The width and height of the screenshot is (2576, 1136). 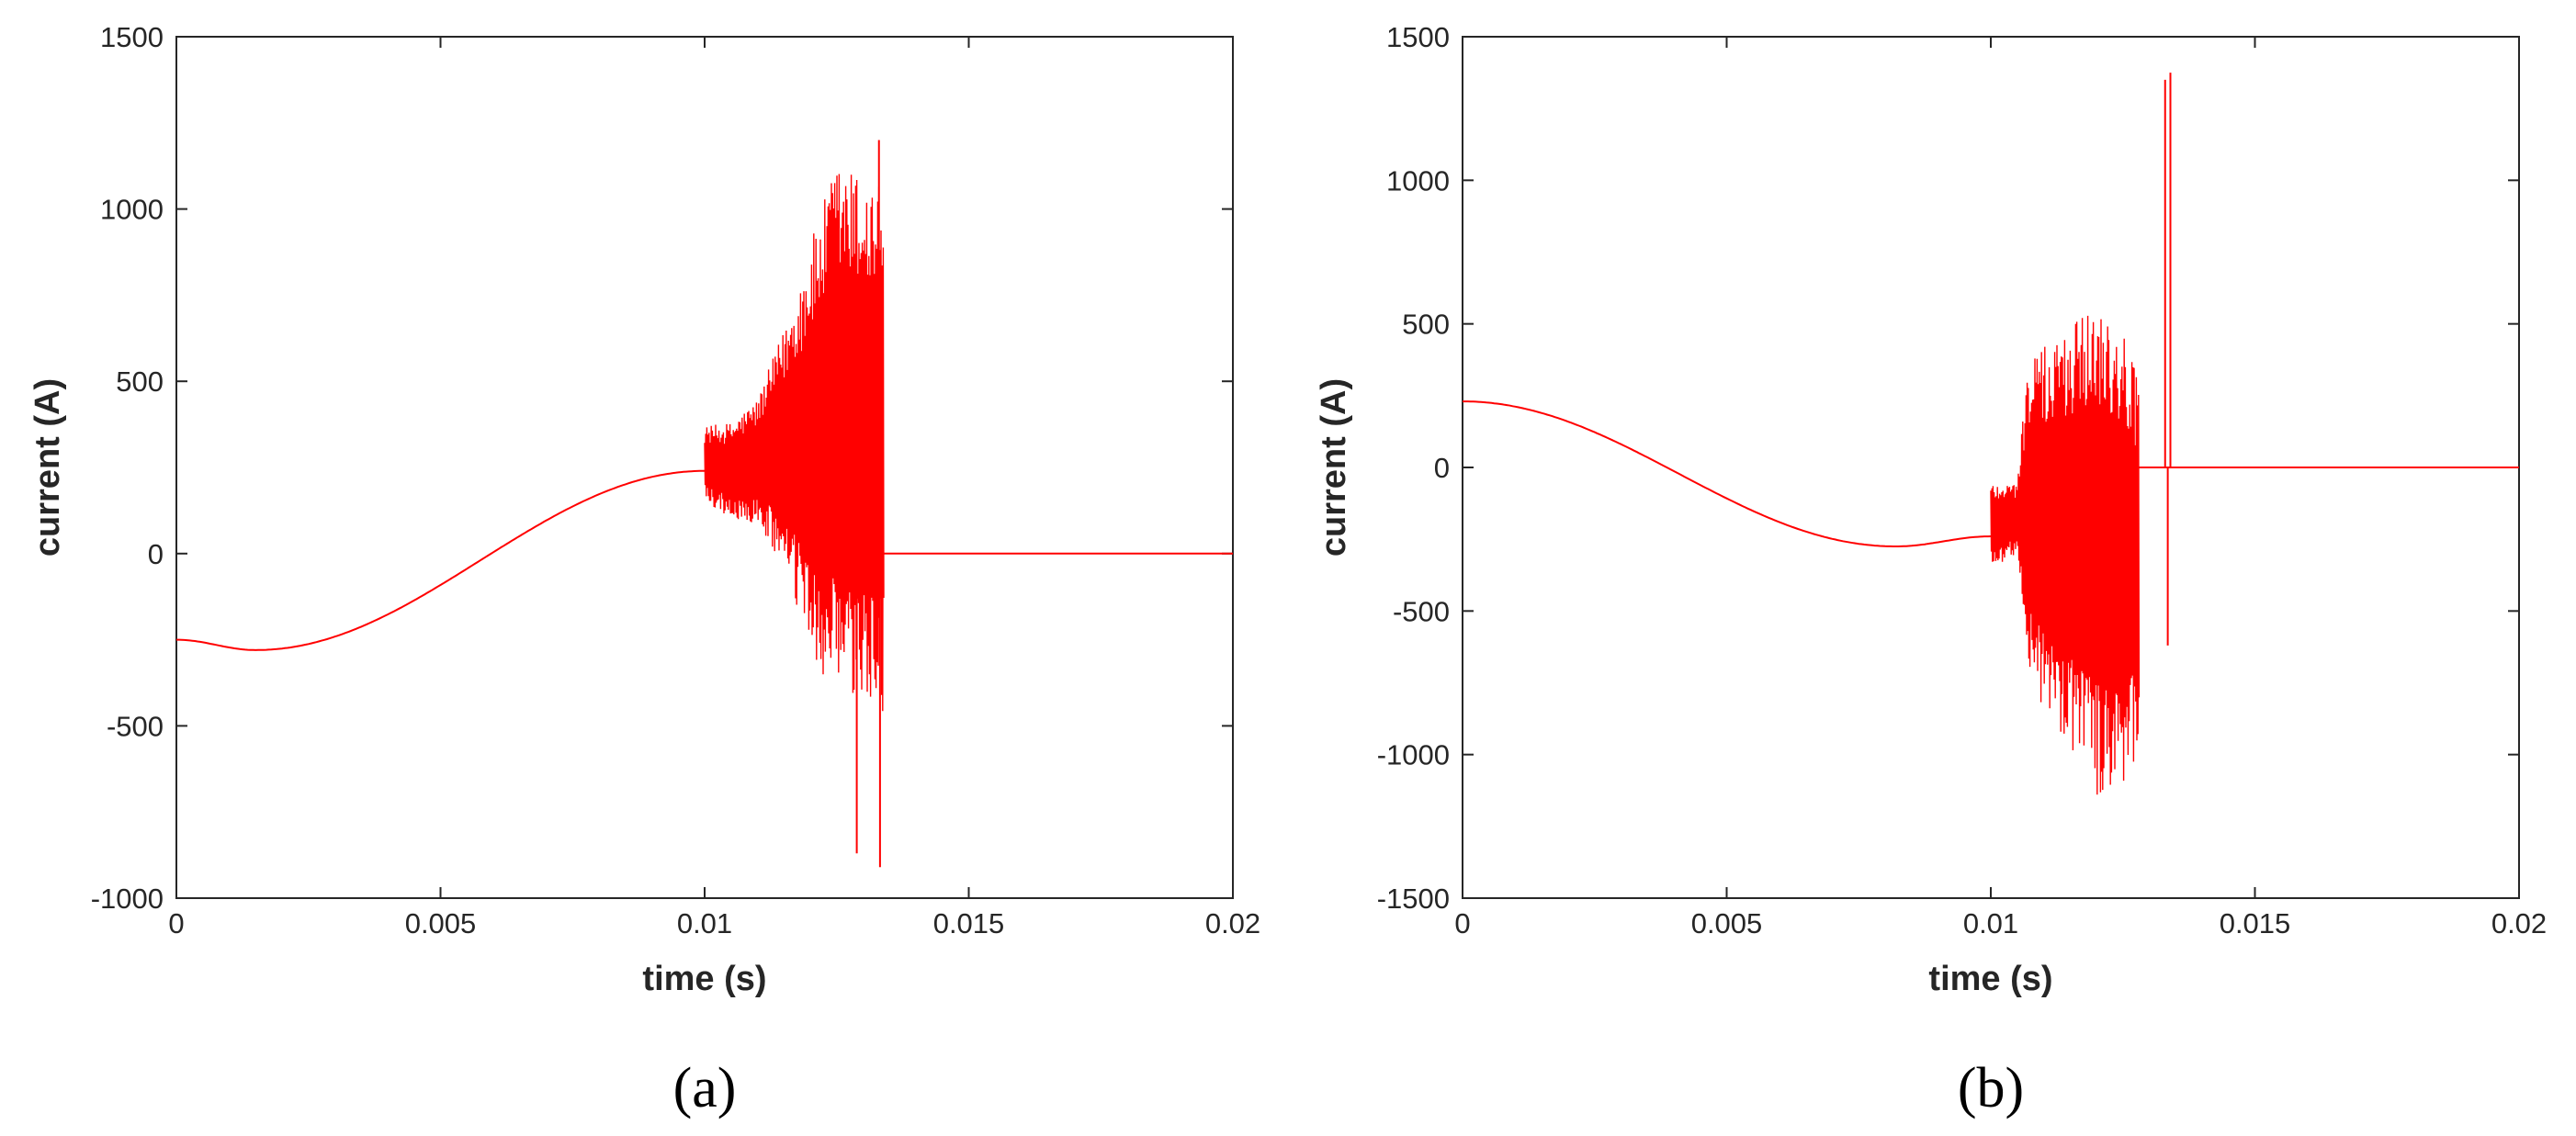 I want to click on y-tick-label: -1500, so click(x=1413, y=899).